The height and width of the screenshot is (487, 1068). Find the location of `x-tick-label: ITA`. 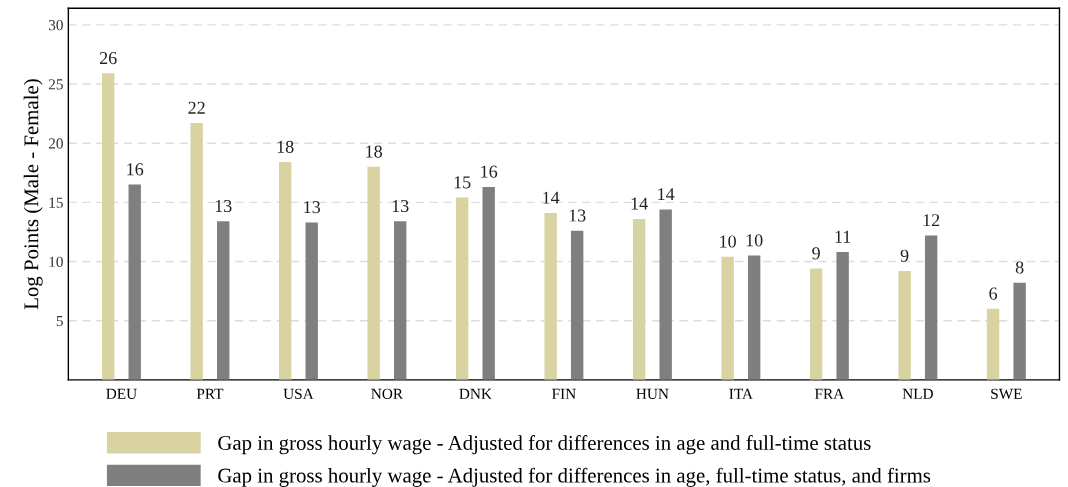

x-tick-label: ITA is located at coordinates (741, 393).